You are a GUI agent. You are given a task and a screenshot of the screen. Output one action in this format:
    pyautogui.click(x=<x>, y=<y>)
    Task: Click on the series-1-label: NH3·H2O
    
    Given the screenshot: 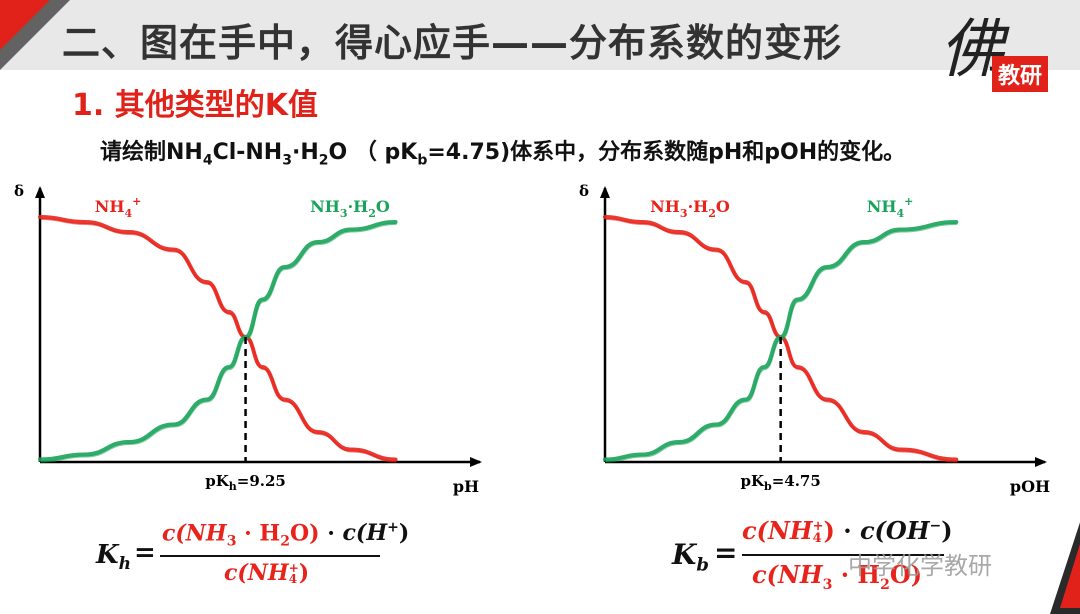 What is the action you would take?
    pyautogui.click(x=350, y=208)
    